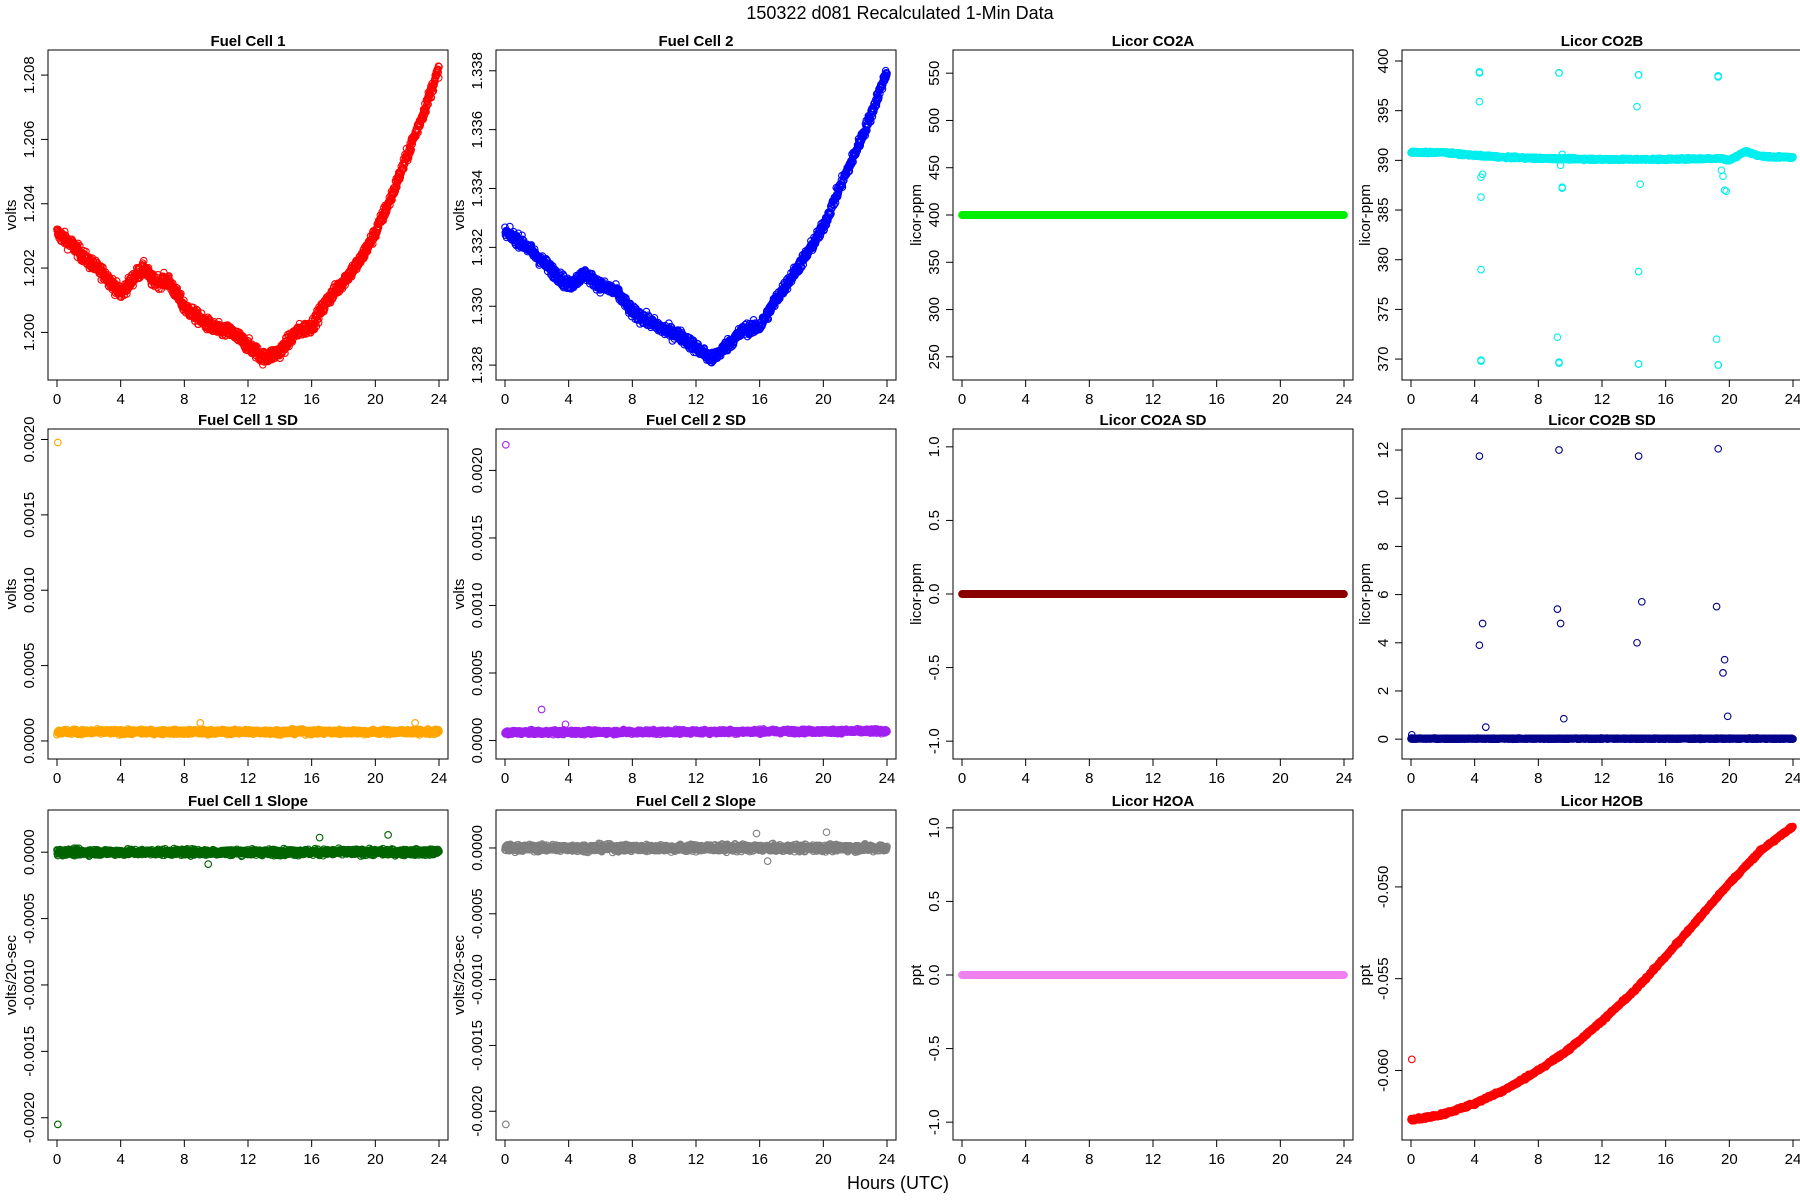 The height and width of the screenshot is (1200, 1800). What do you see at coordinates (1383, 110) in the screenshot?
I see `y-tick-label: 395` at bounding box center [1383, 110].